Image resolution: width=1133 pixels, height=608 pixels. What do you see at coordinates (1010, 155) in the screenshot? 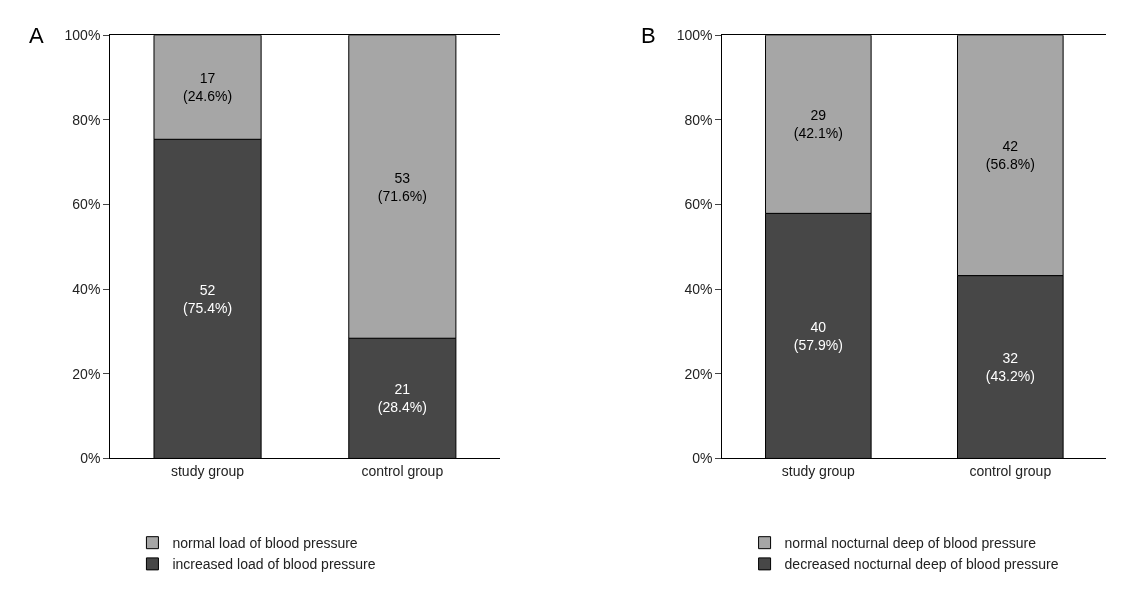
I see `data-label: 42 (56.8%)` at bounding box center [1010, 155].